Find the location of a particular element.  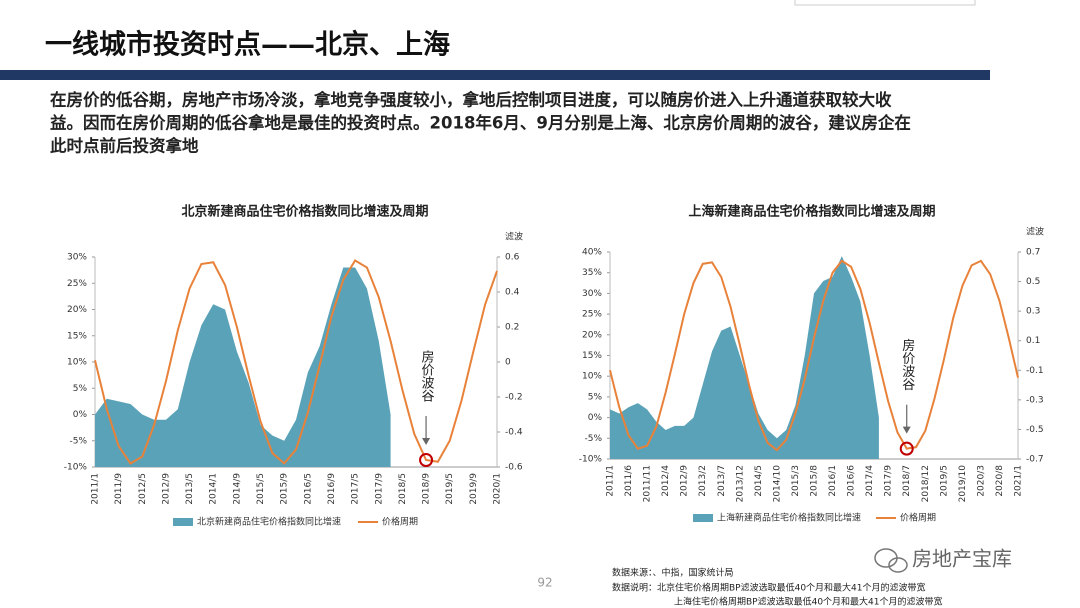

x-tick-label: 2015/9 is located at coordinates (285, 489).